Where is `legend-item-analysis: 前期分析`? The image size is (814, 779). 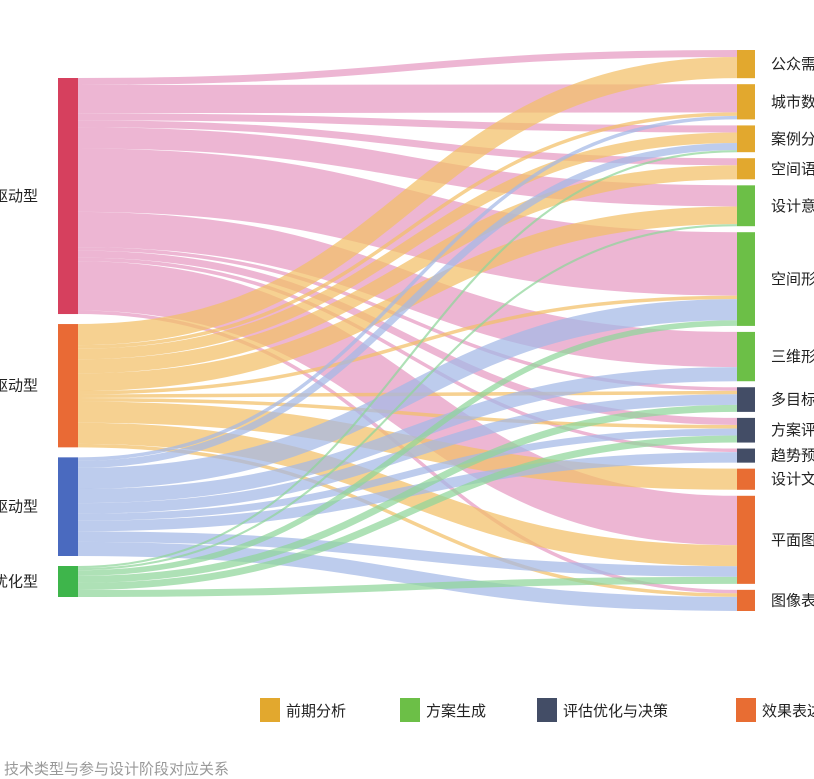
legend-item-analysis: 前期分析 is located at coordinates (303, 710).